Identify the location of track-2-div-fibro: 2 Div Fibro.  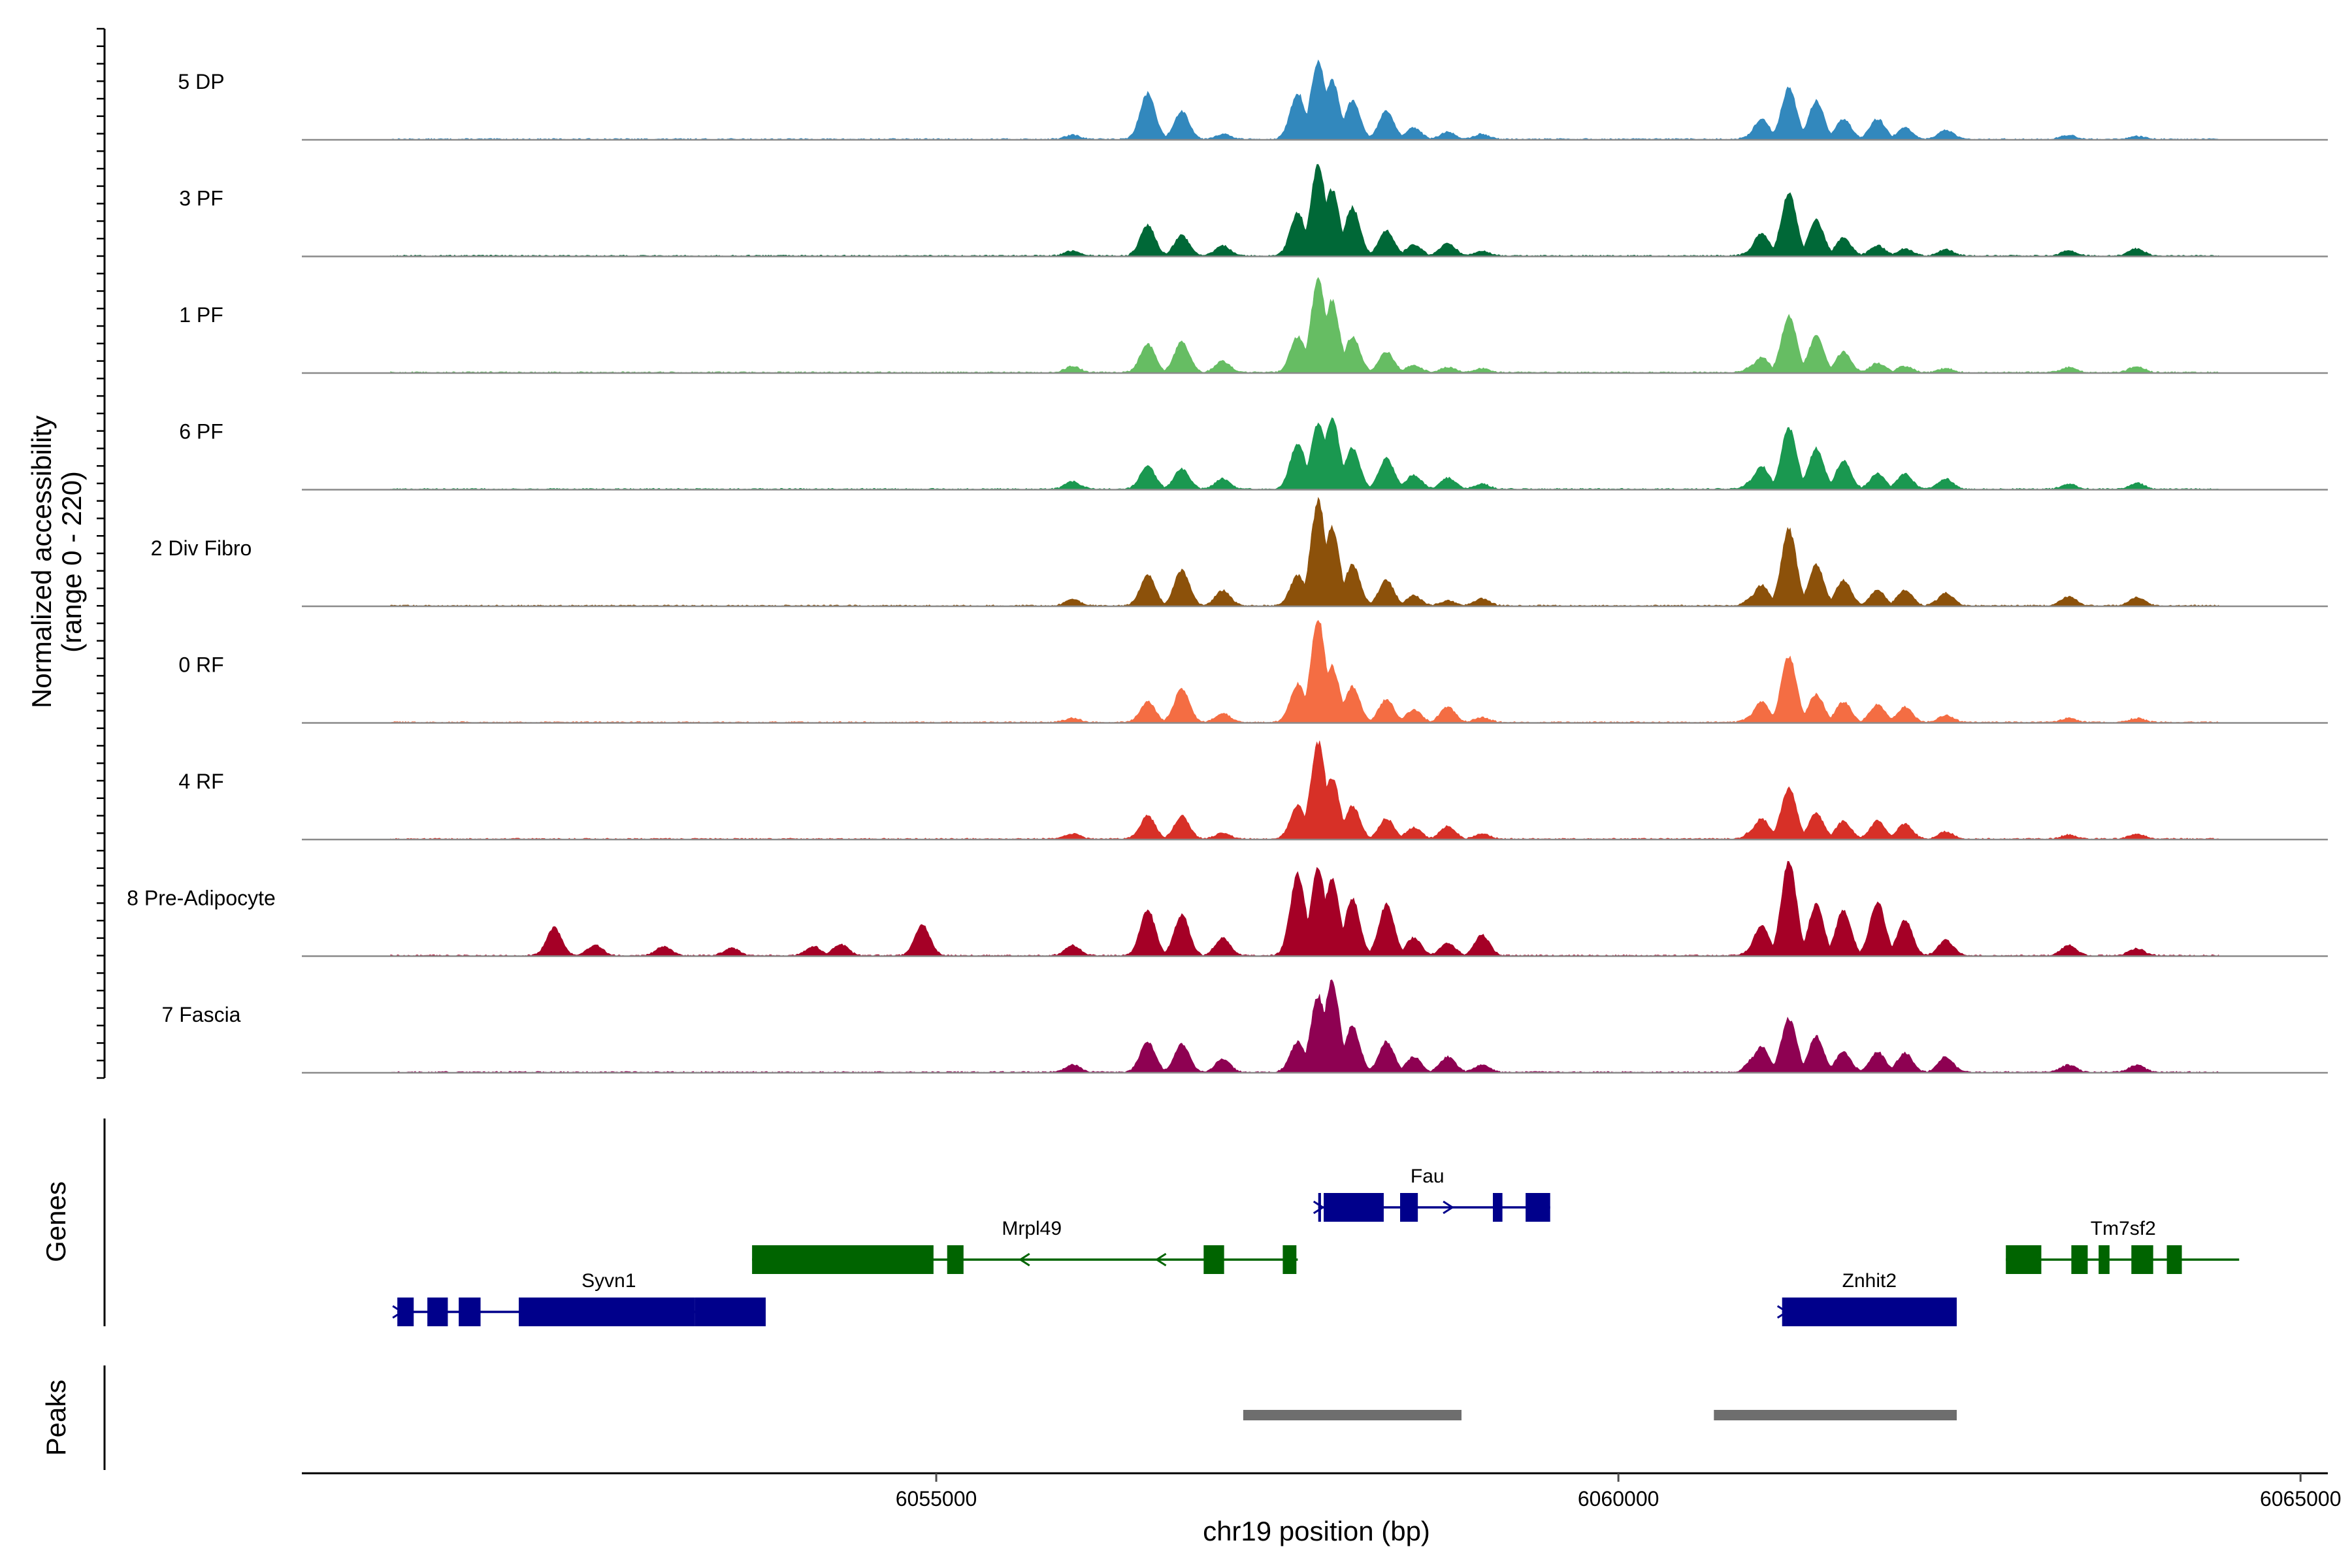
(1239, 552).